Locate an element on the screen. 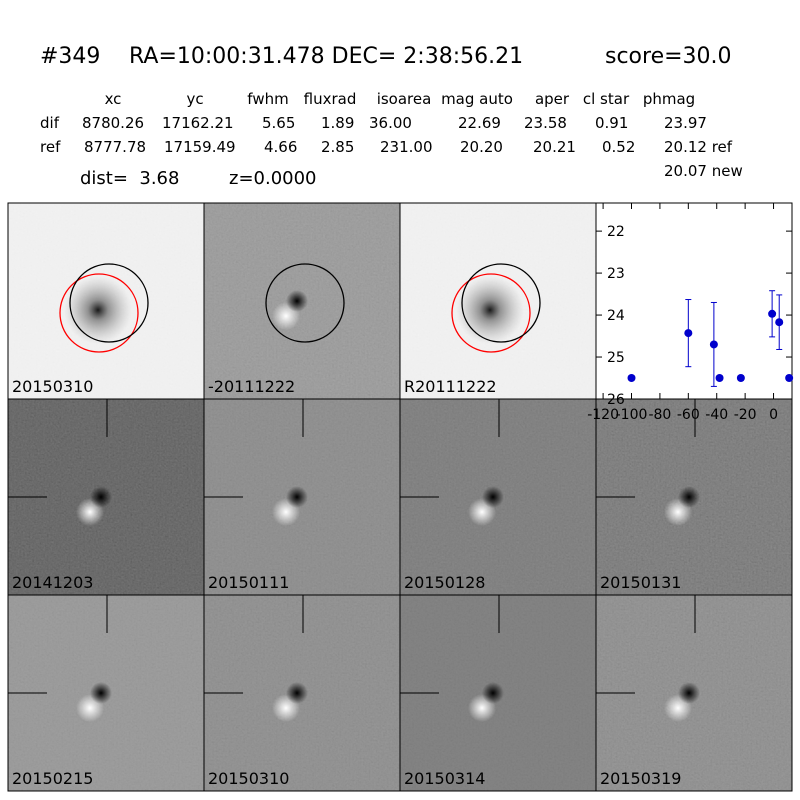 This screenshot has width=800, height=800. x-tick-label: -60 is located at coordinates (688, 415).